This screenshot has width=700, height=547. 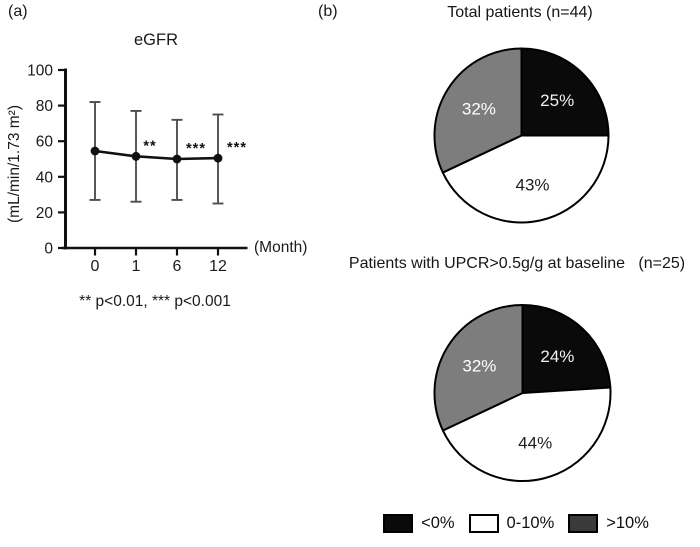 I want to click on pie1-title: Total patients (n=44), so click(x=520, y=12).